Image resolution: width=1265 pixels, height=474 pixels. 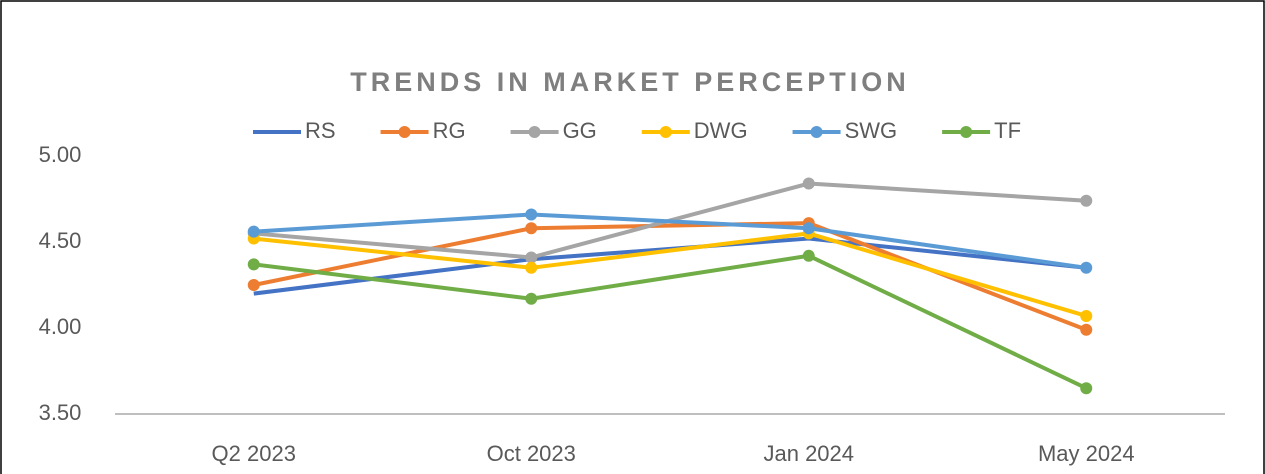 What do you see at coordinates (721, 130) in the screenshot?
I see `legend-label: DWG` at bounding box center [721, 130].